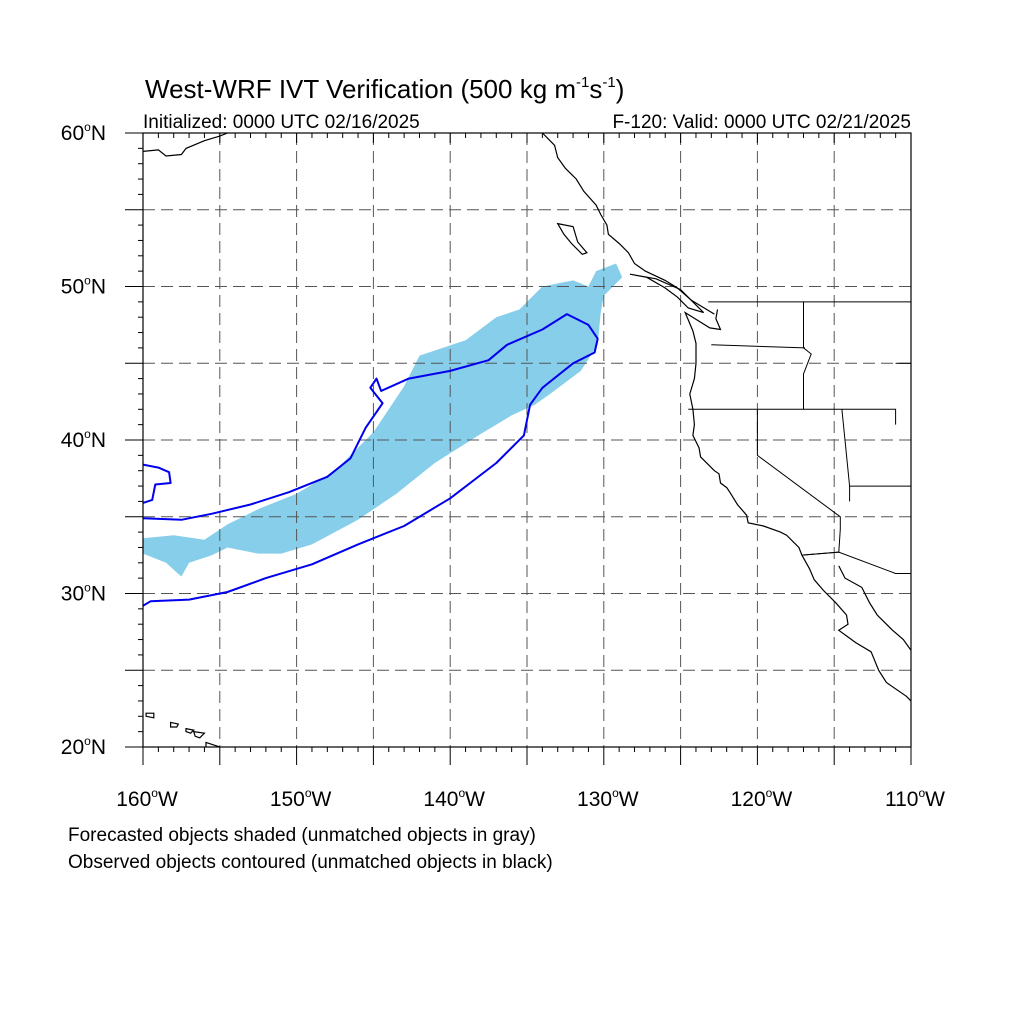 This screenshot has width=1024, height=1024. I want to click on lon-label: 150oW, so click(301, 798).